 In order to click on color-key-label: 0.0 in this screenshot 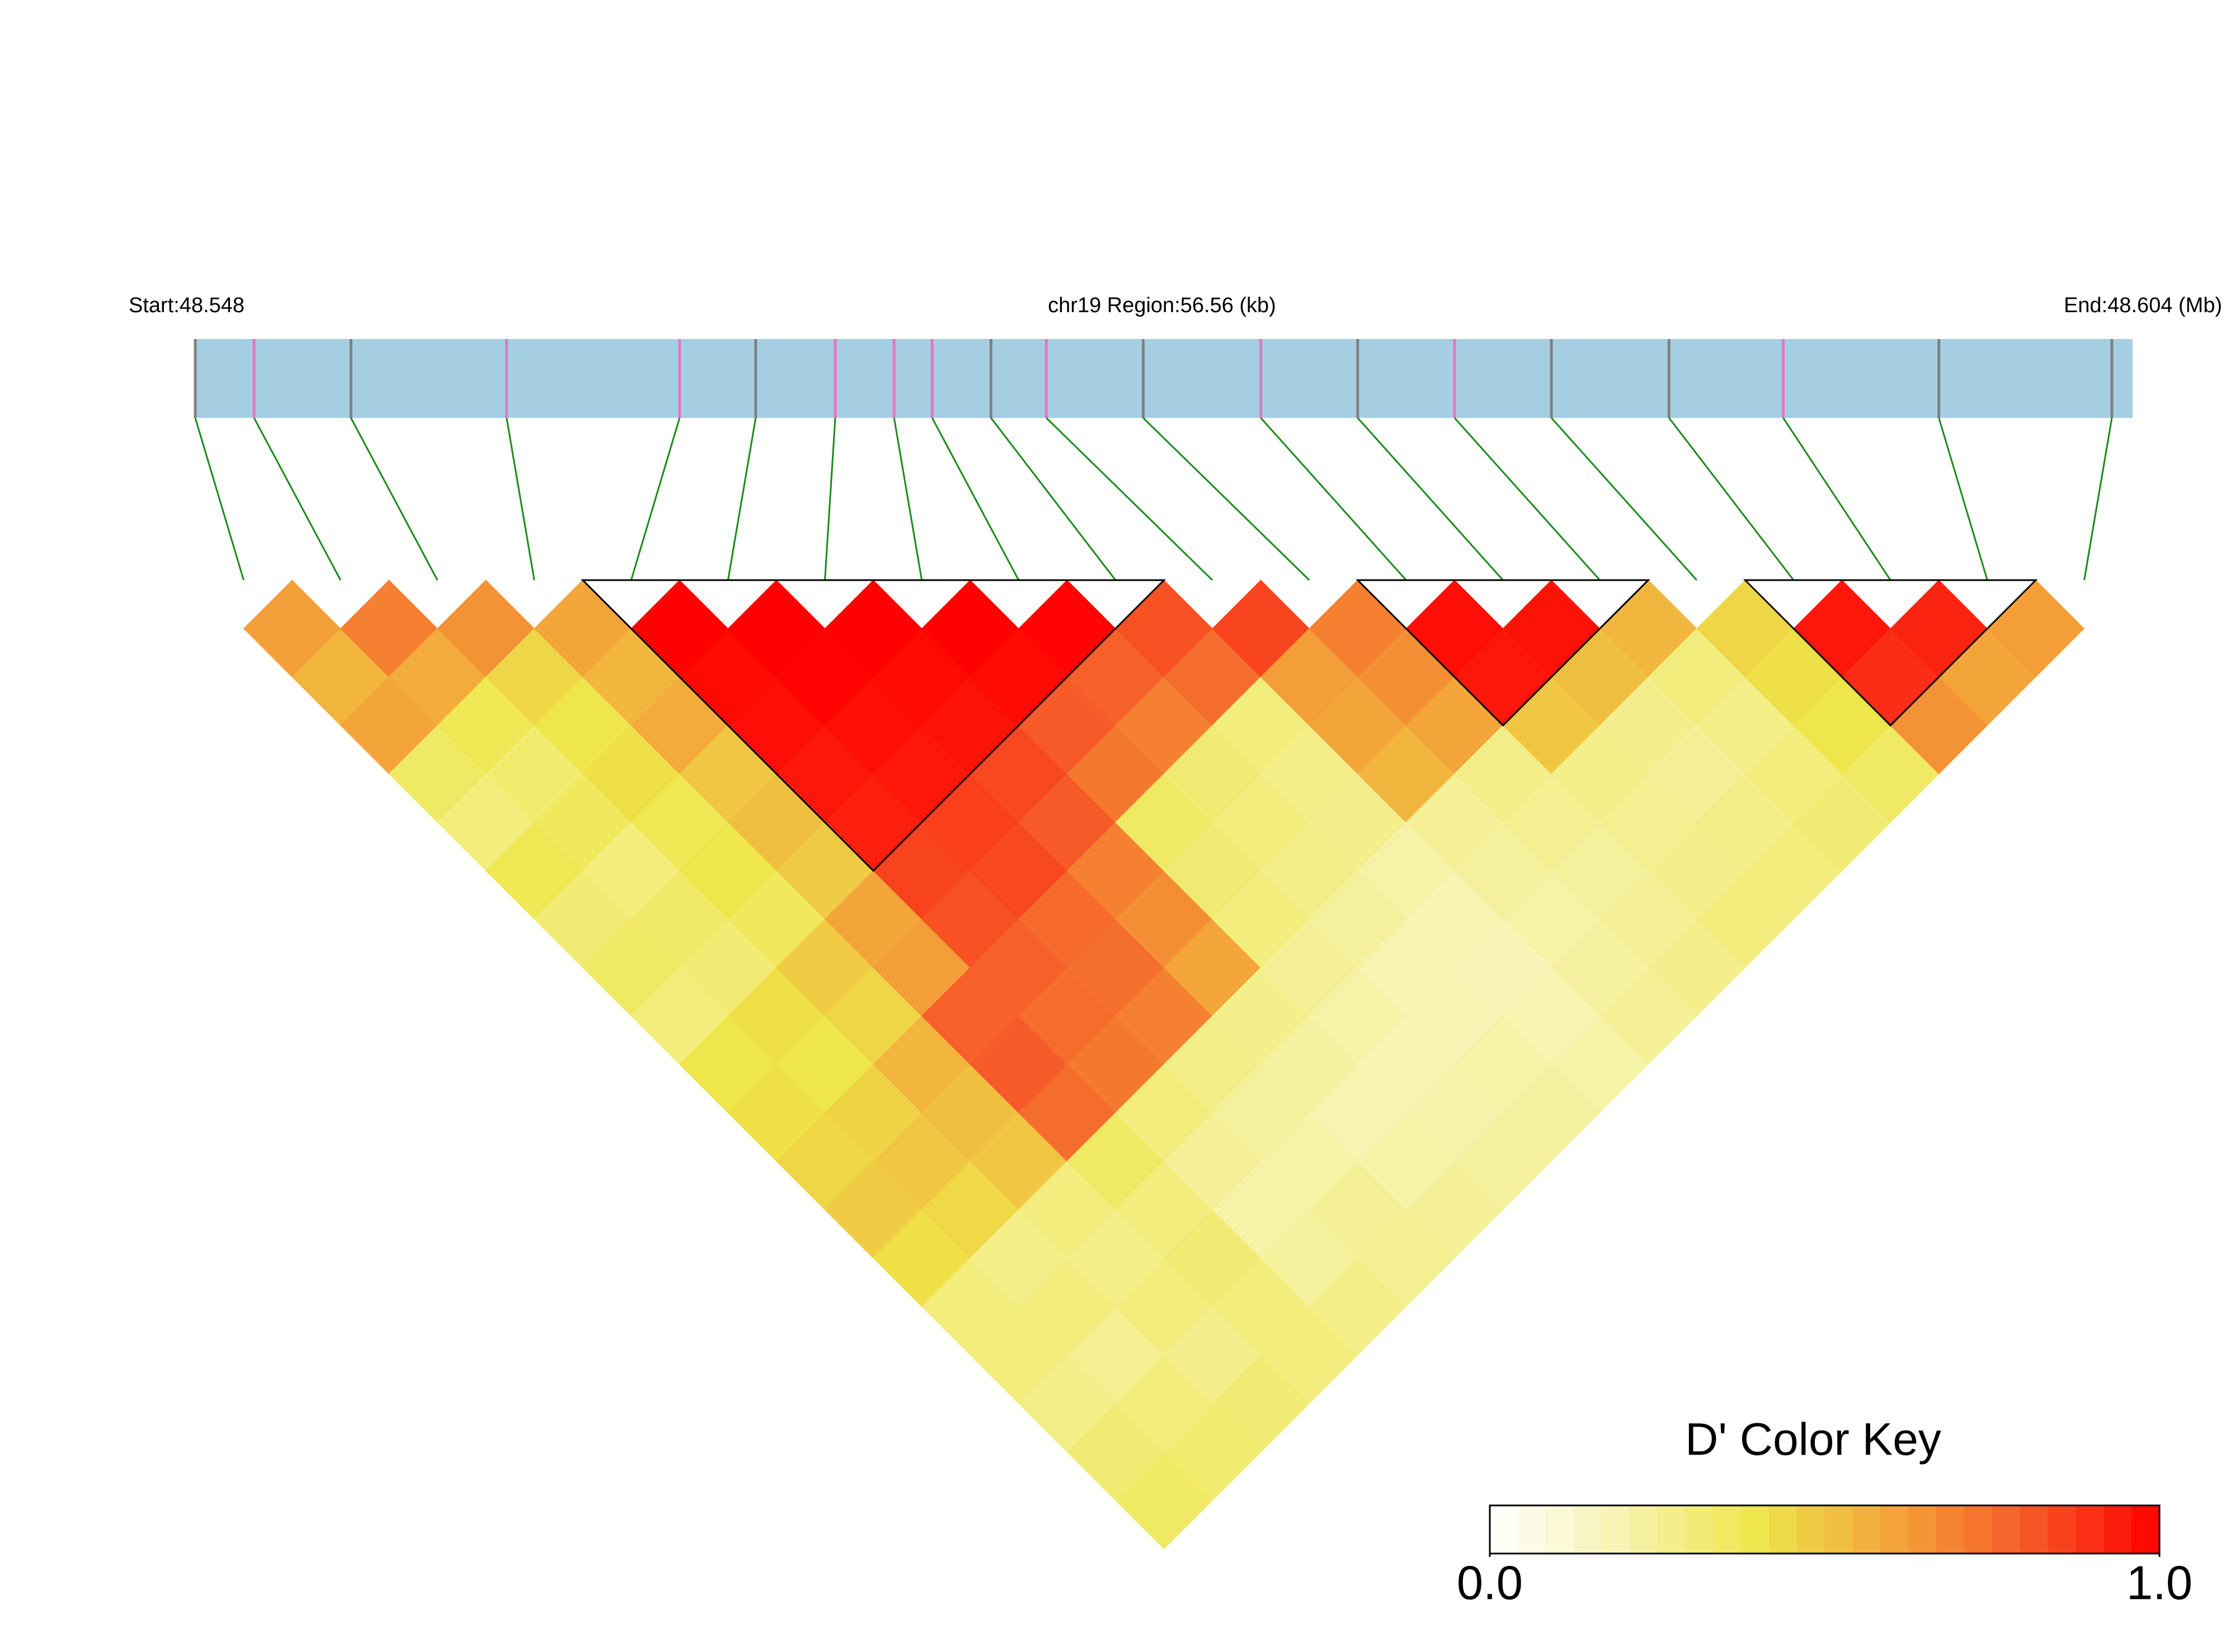, I will do `click(1490, 1582)`.